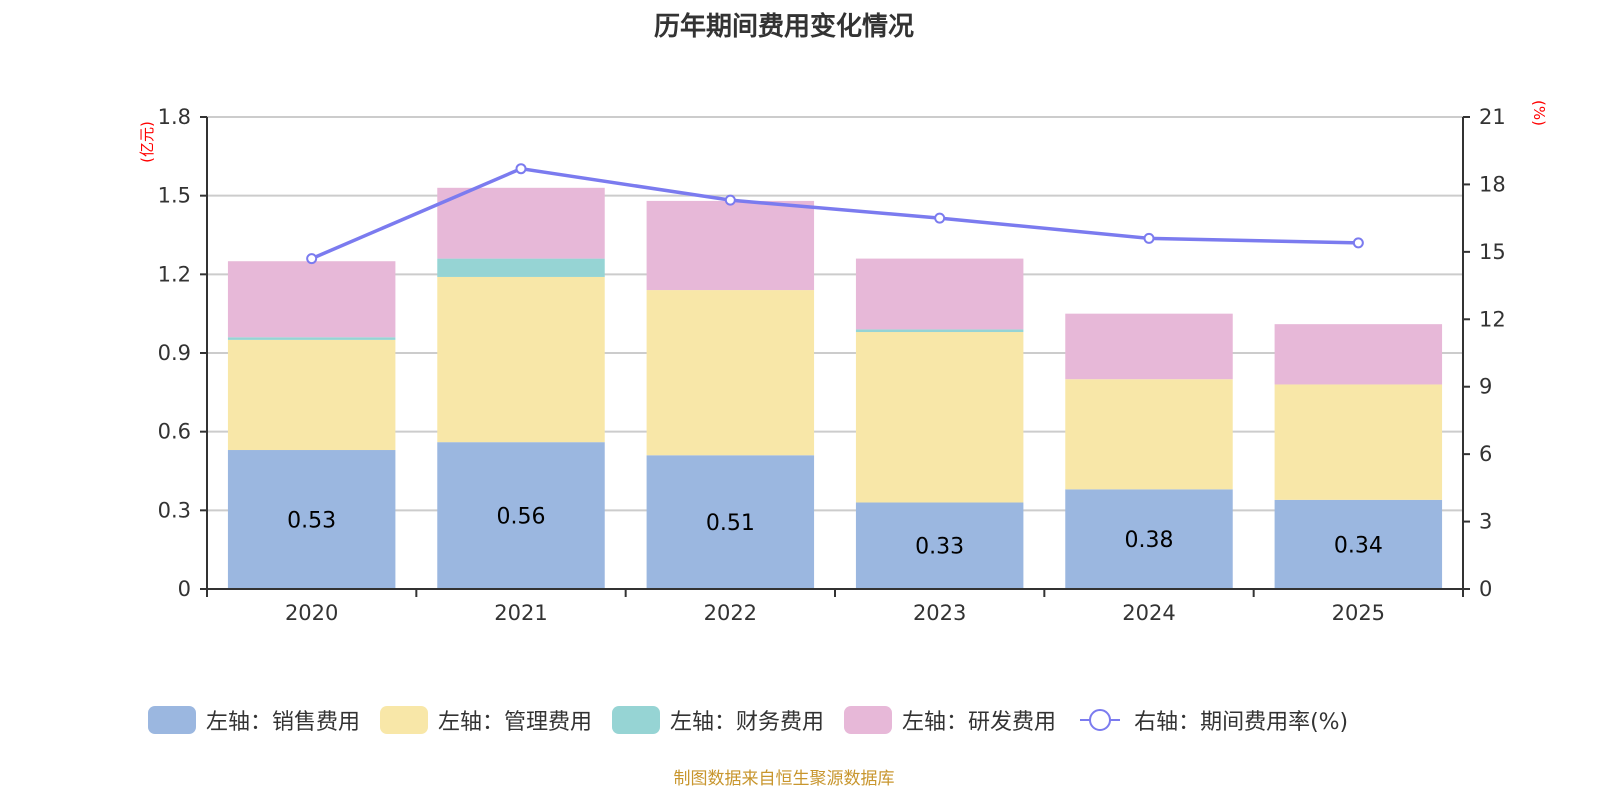  Describe the element at coordinates (939, 613) in the screenshot. I see `x-axis-tick-label: 2023` at that location.